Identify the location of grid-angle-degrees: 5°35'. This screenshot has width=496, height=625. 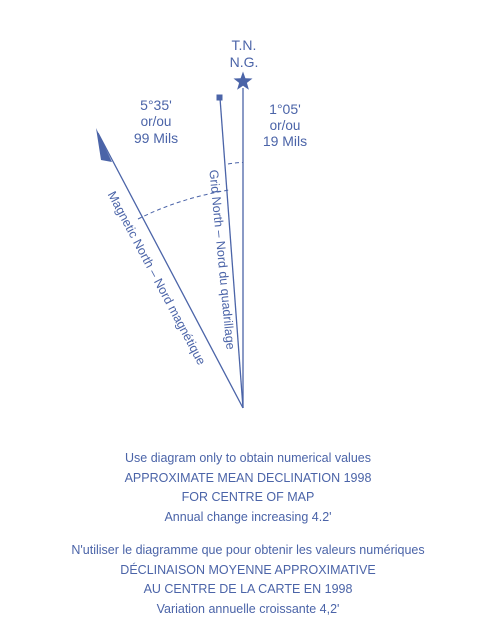
(156, 105).